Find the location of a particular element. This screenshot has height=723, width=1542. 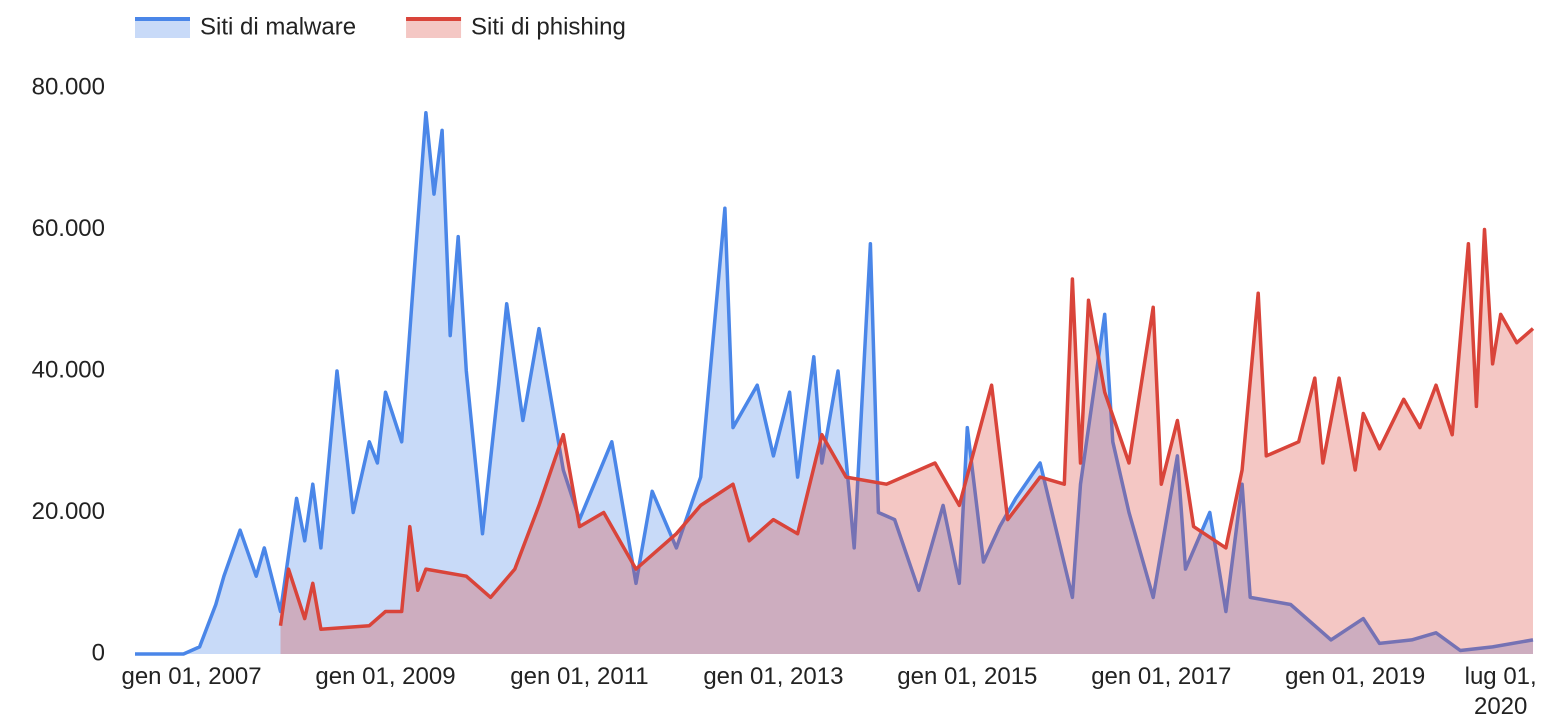

x-tick-label: lug 01, 2020 is located at coordinates (1500, 691).